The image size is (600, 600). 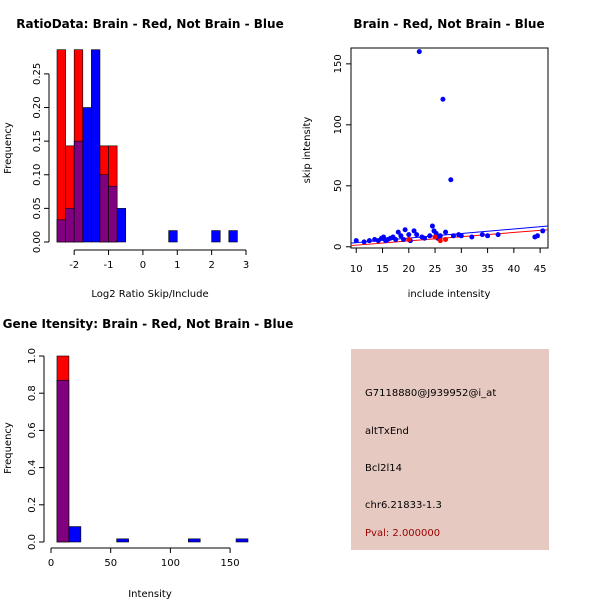 I want to click on y-tick-label: 50, so click(x=338, y=185).